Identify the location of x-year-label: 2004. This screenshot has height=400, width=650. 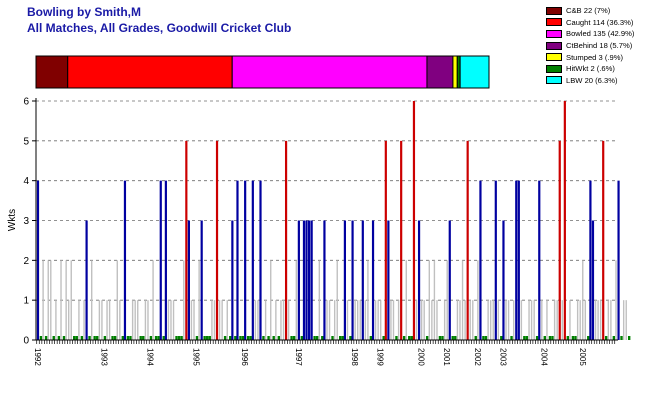
(543, 357).